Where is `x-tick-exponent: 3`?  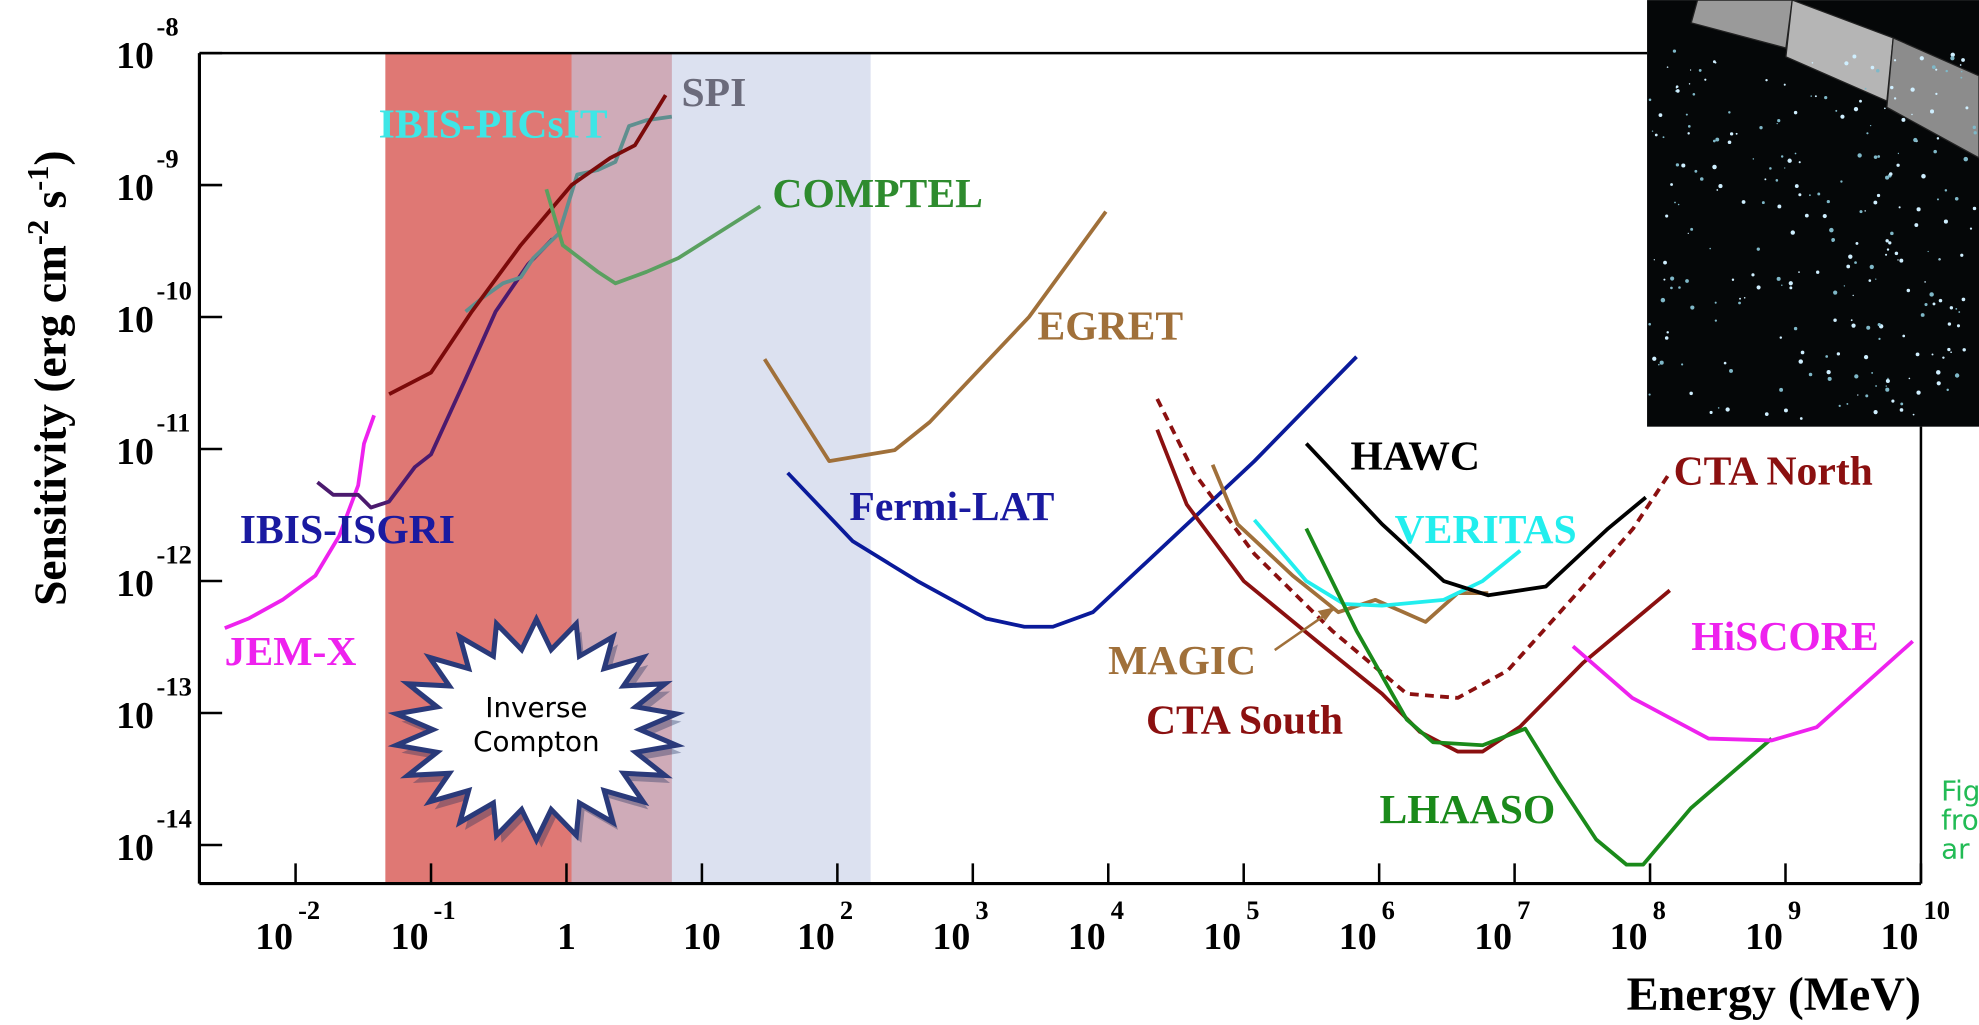
x-tick-exponent: 3 is located at coordinates (981, 910).